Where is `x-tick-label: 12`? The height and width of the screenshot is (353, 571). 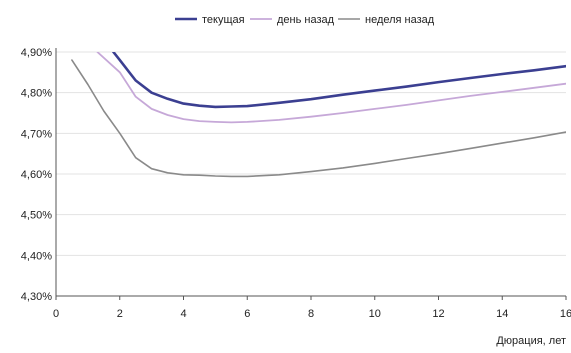 x-tick-label: 12 is located at coordinates (438, 314).